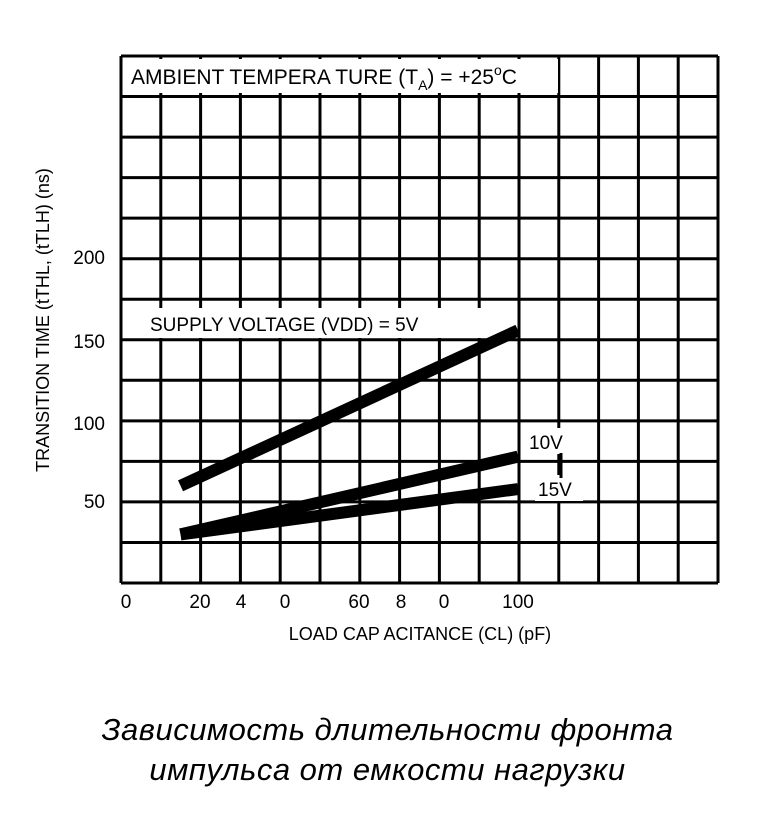  I want to click on x-tick-label: 100, so click(518, 602).